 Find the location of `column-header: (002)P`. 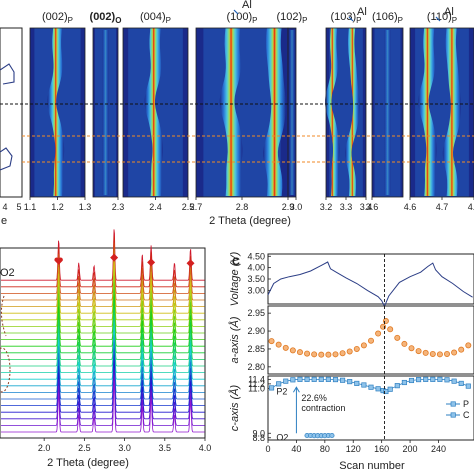

column-header: (002)P is located at coordinates (57, 18).